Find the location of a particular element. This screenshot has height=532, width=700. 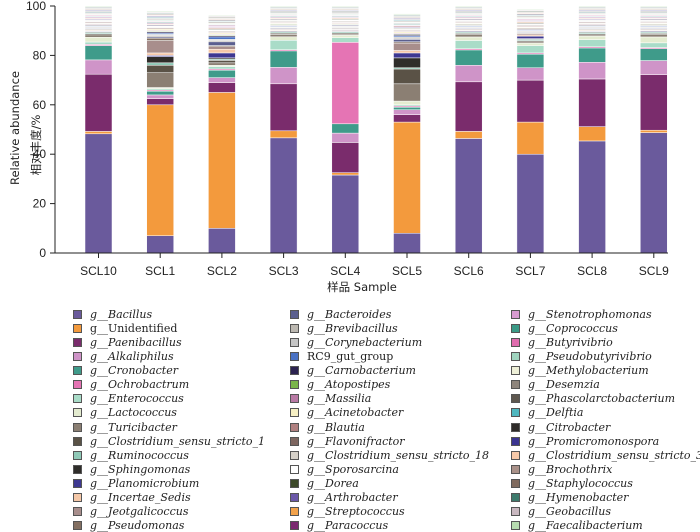

y-axis-title-cn: 相对丰度/% is located at coordinates (36, 145).